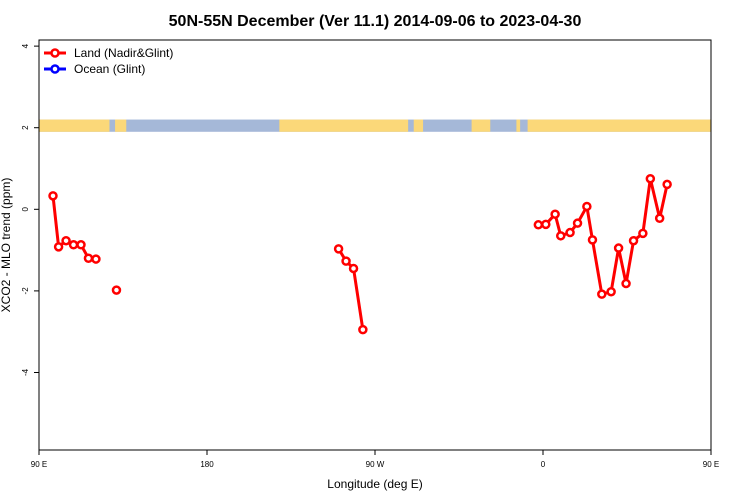 This screenshot has height=500, width=750. I want to click on legend-label: Land (Nadir&Glint), so click(123, 53).